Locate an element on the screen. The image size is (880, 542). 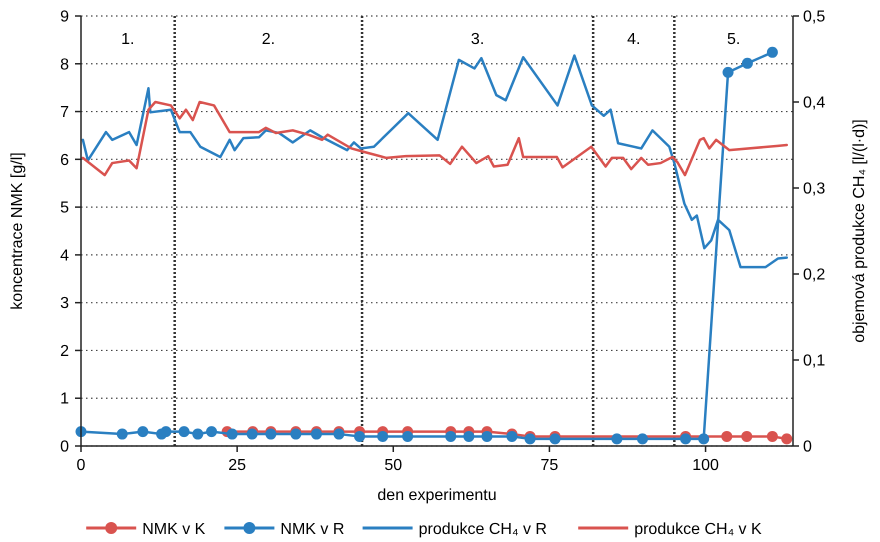
x-tick-label: 75 is located at coordinates (549, 465).